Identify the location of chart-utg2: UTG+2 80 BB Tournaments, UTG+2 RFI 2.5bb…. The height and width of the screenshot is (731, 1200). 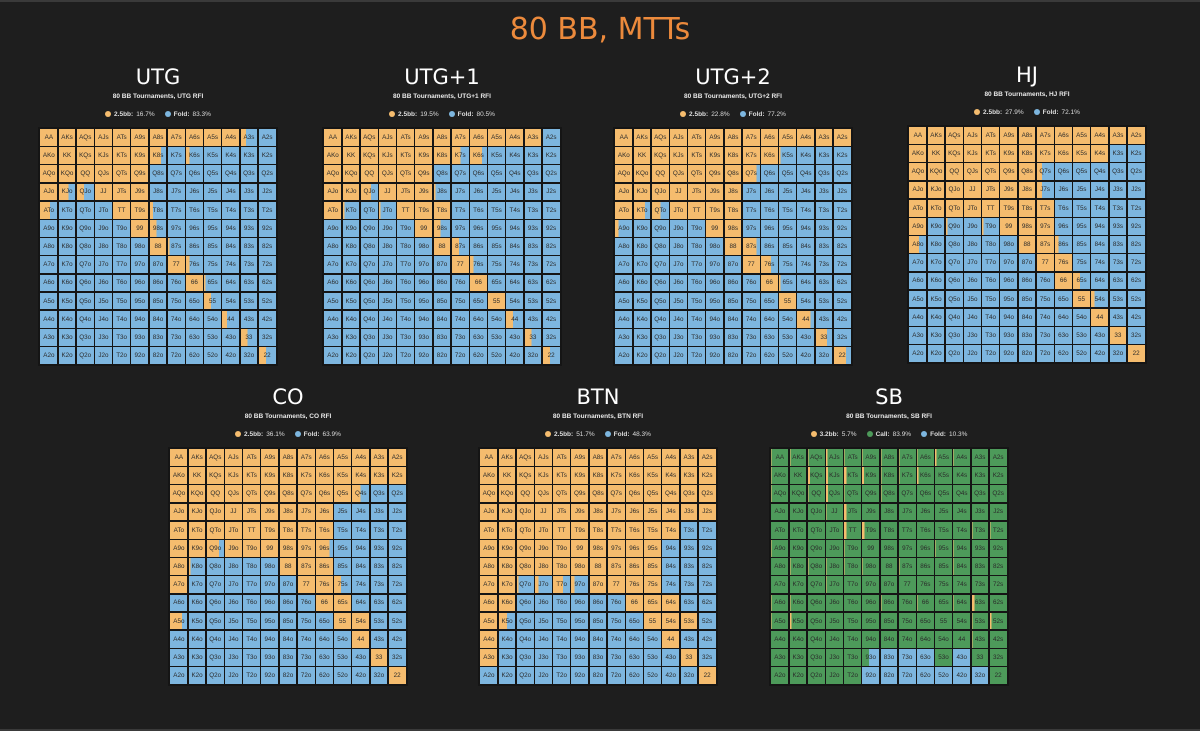
(733, 215).